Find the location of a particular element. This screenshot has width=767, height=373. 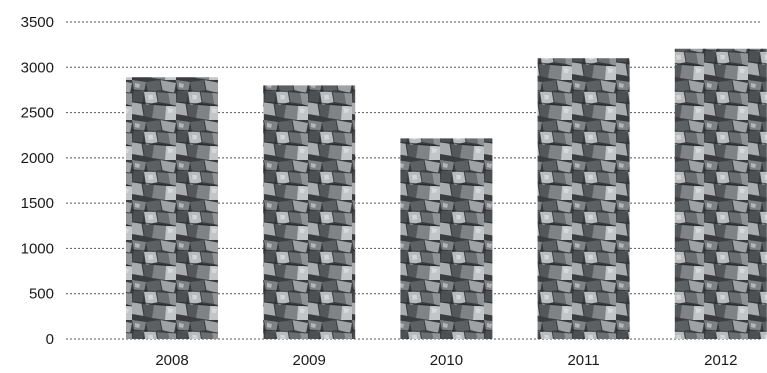

y-tick-label: 2500 is located at coordinates (37, 113).